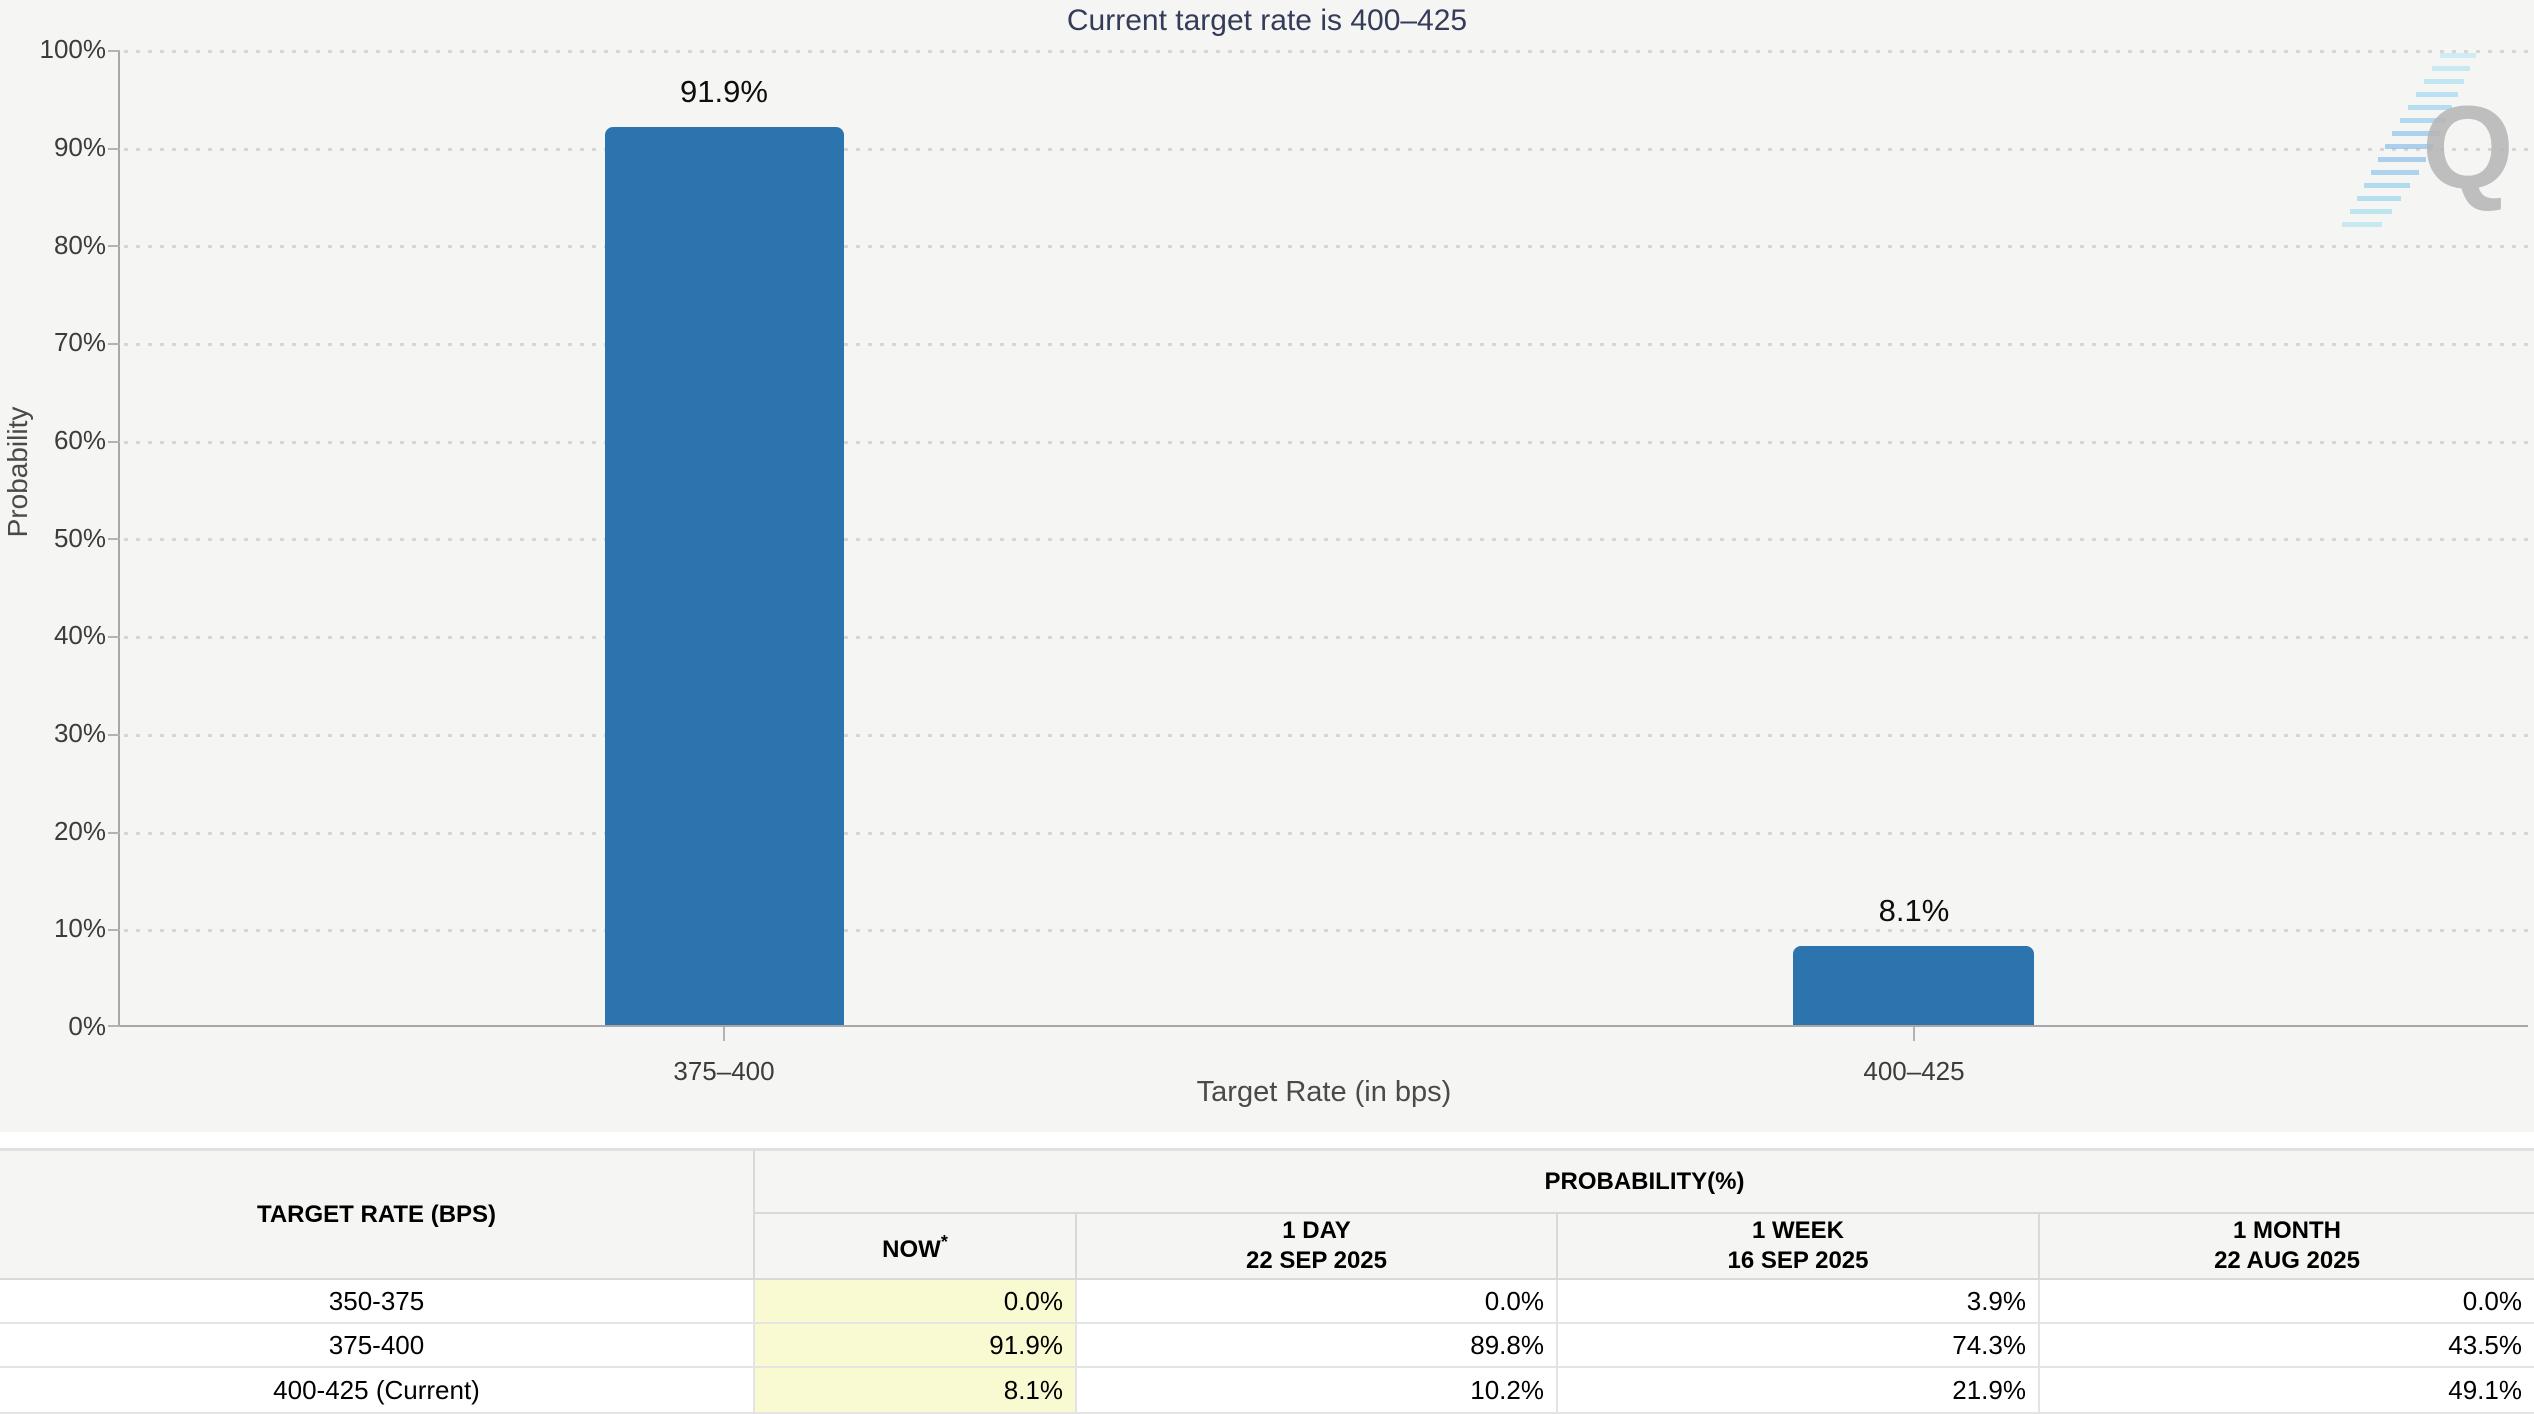 The width and height of the screenshot is (2534, 1414). Describe the element at coordinates (2287, 1260) in the screenshot. I see `header-1-month-date: 22 AUG 2025` at that location.